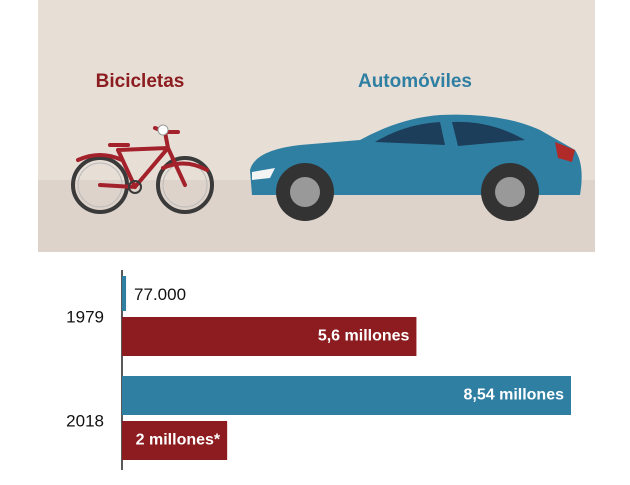 Image resolution: width=630 pixels, height=485 pixels. I want to click on bicycle, so click(142, 169).